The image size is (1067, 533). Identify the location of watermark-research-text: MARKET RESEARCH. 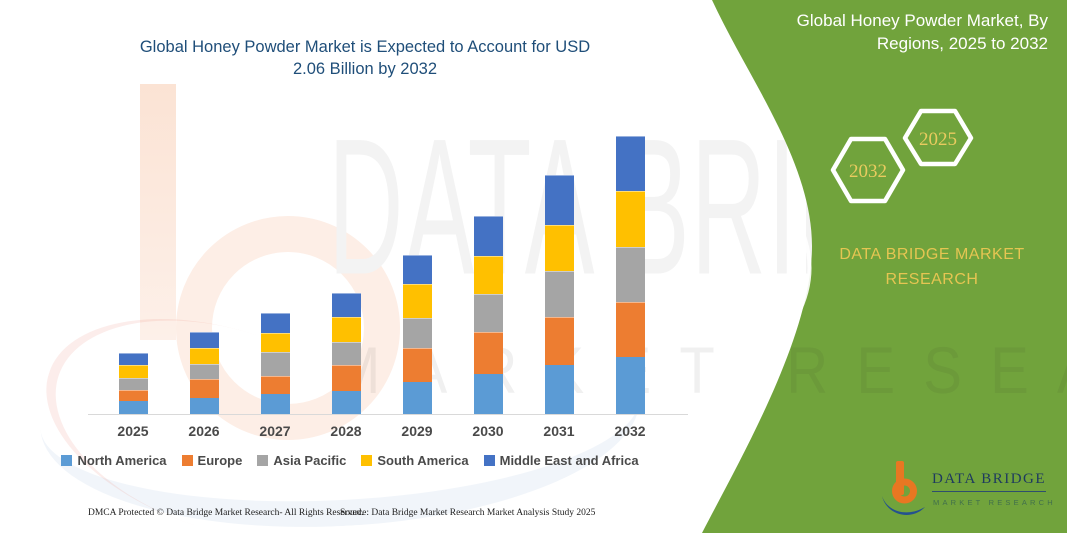
(699, 370).